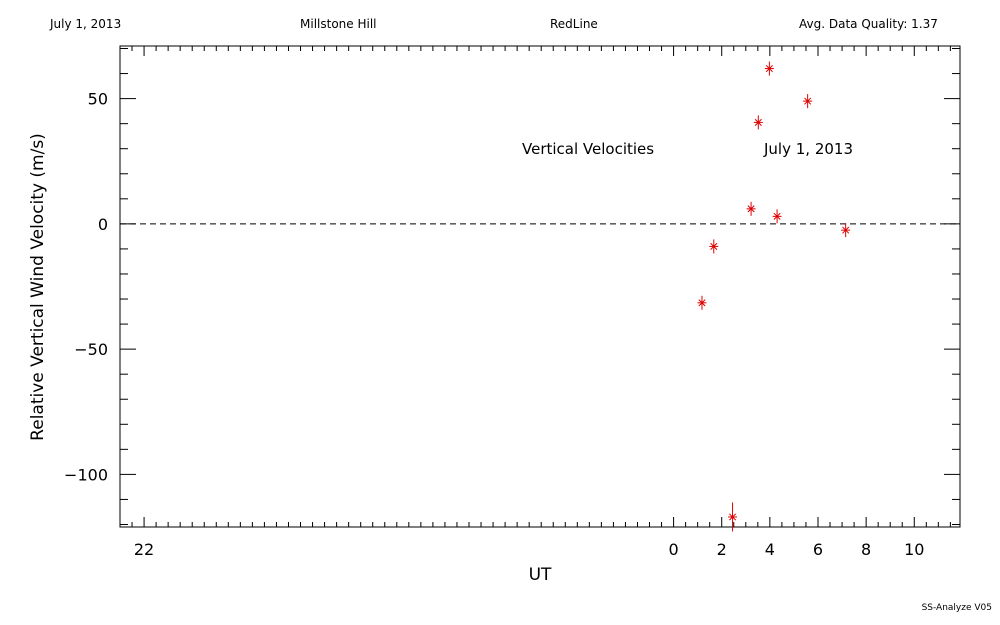  I want to click on y-axis-title: Relative Vertical Wind Velocity (m/s), so click(38, 287).